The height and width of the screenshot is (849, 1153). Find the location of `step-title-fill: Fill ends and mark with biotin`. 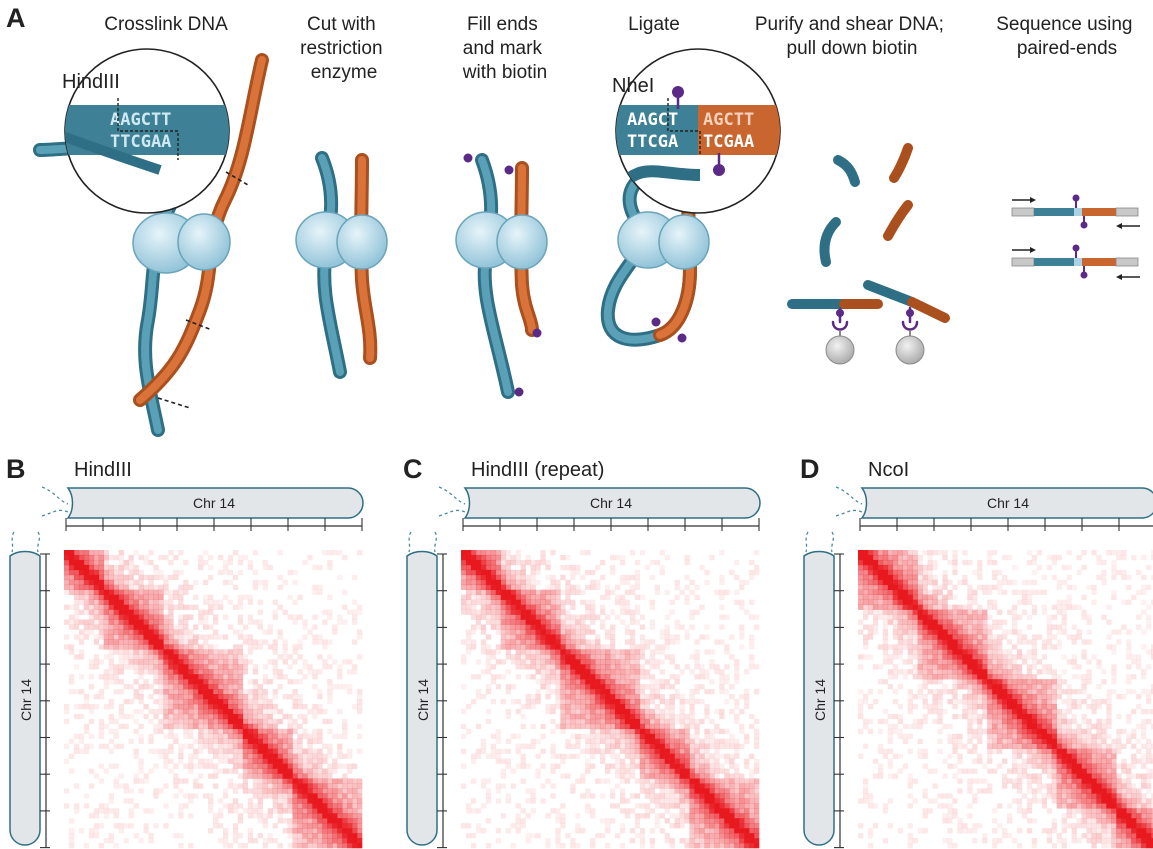

step-title-fill: Fill ends and mark with biotin is located at coordinates (505, 48).